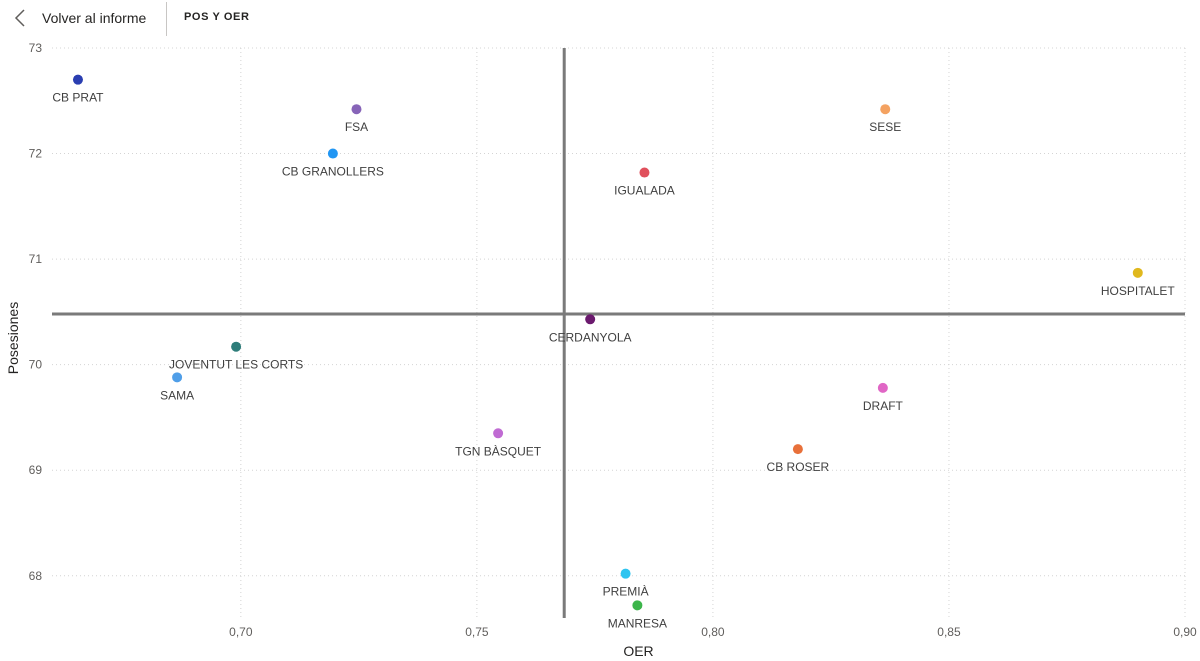 The height and width of the screenshot is (661, 1200). I want to click on point-label-manresa: MANRESA, so click(637, 623).